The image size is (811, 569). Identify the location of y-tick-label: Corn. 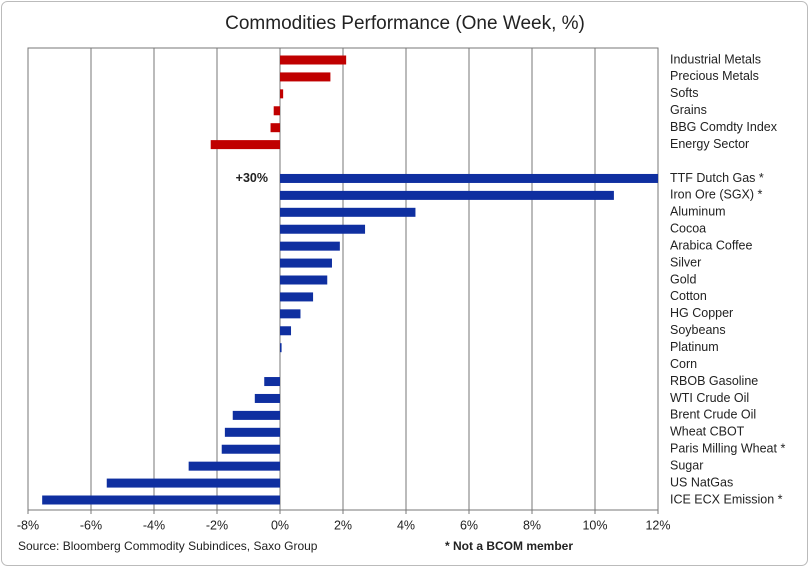
(683, 364).